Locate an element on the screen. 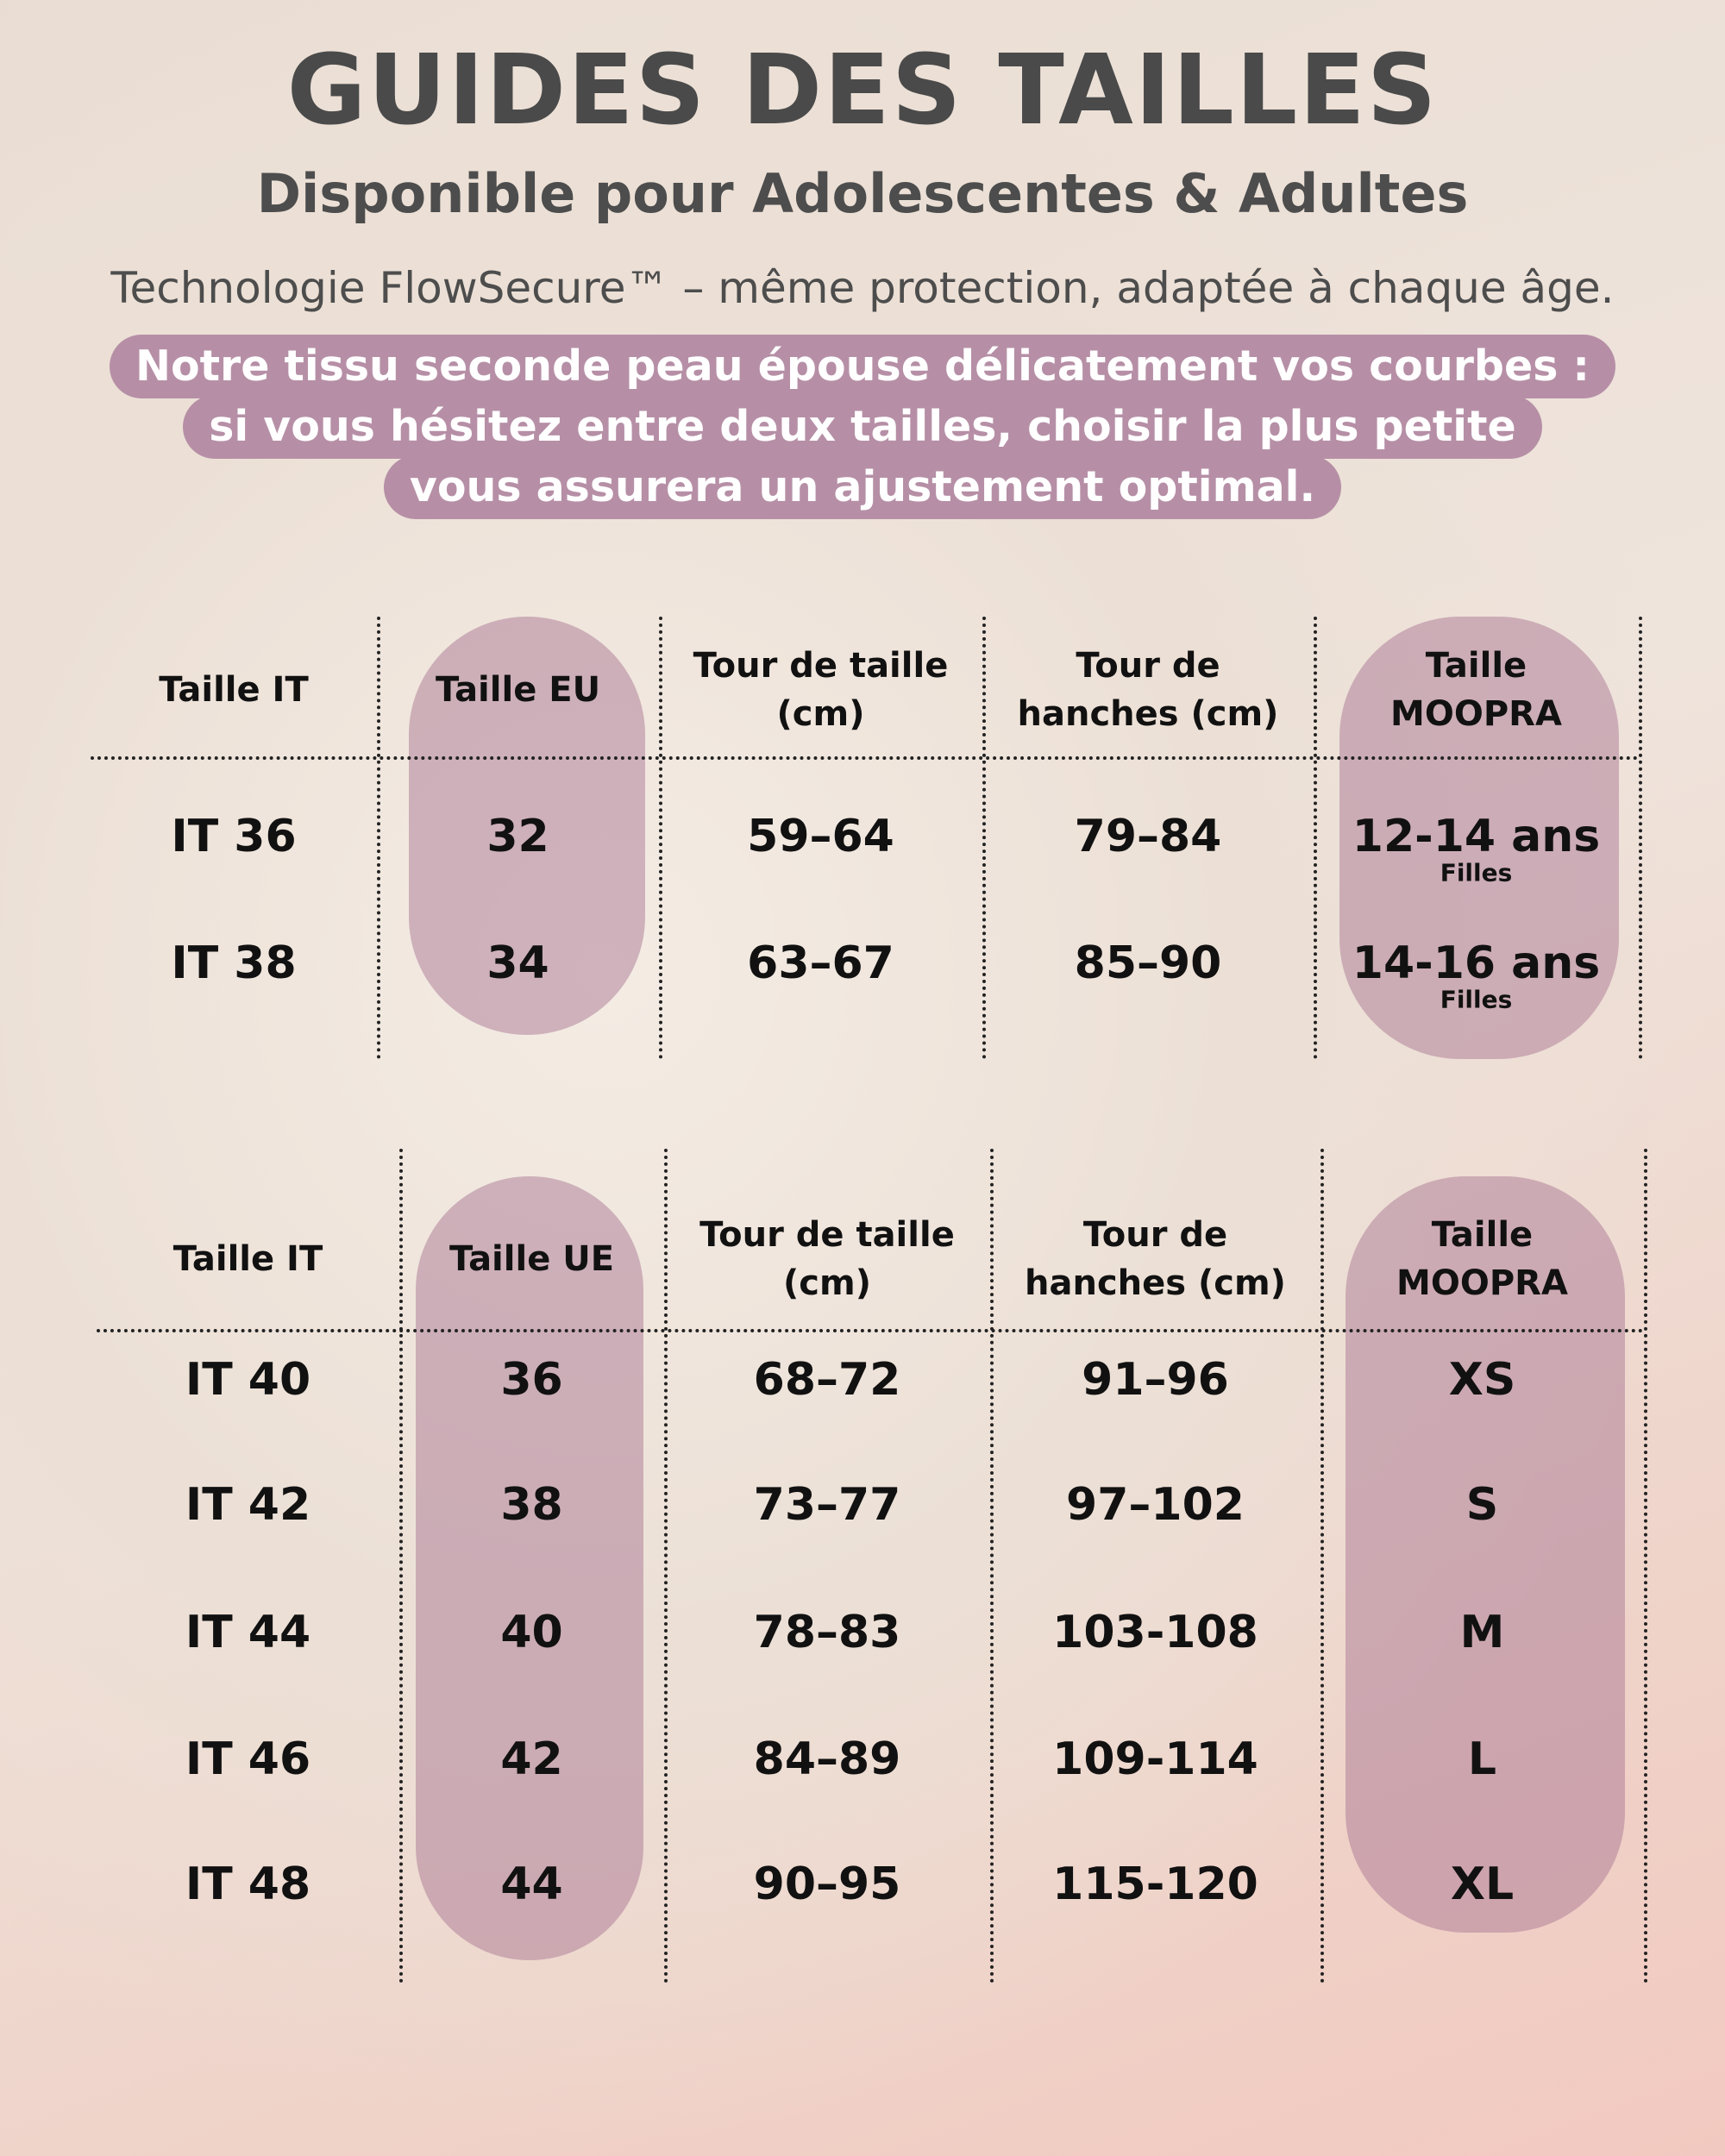  table-cell: IT 42 is located at coordinates (248, 1505).